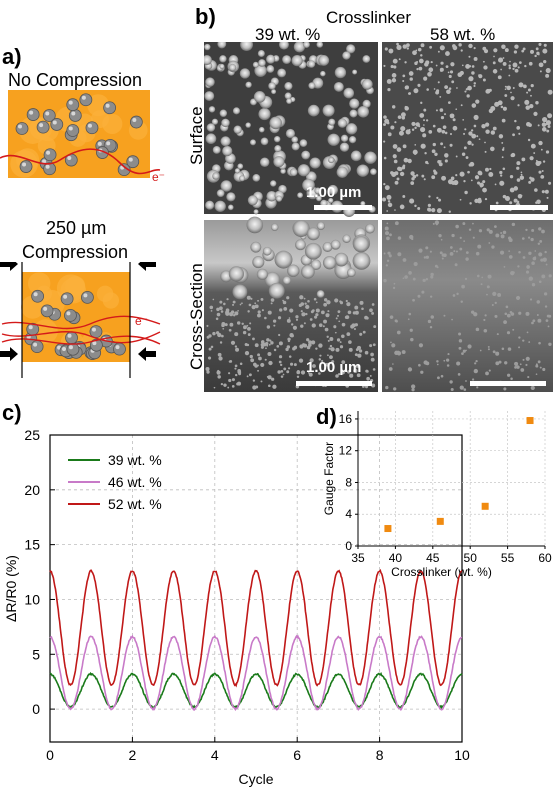 The width and height of the screenshot is (553, 792). I want to click on y-tick-label: 20, so click(32, 490).